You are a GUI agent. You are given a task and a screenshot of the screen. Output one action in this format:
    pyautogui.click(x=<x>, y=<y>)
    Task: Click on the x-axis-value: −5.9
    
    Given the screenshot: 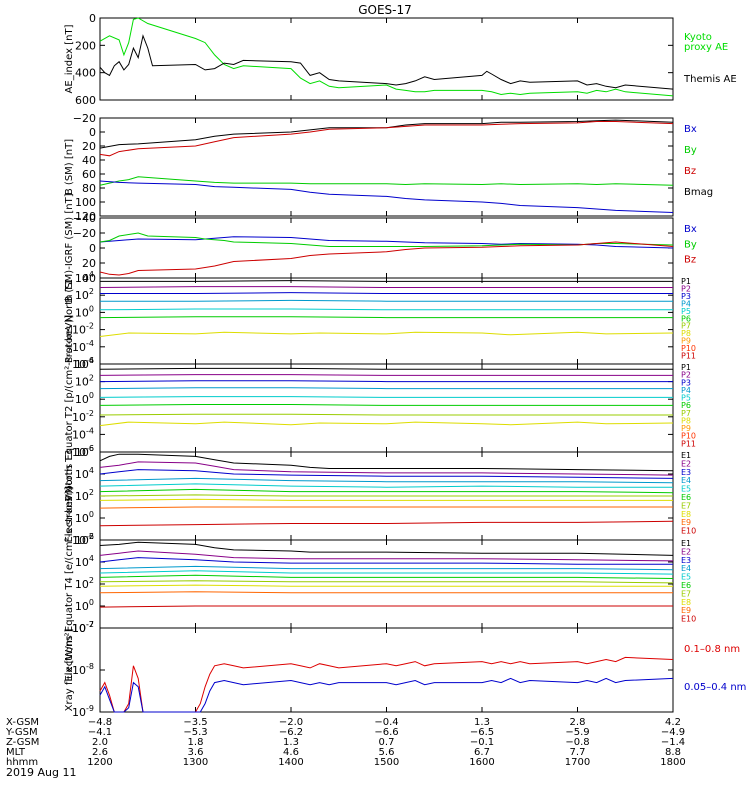 What is the action you would take?
    pyautogui.click(x=577, y=732)
    